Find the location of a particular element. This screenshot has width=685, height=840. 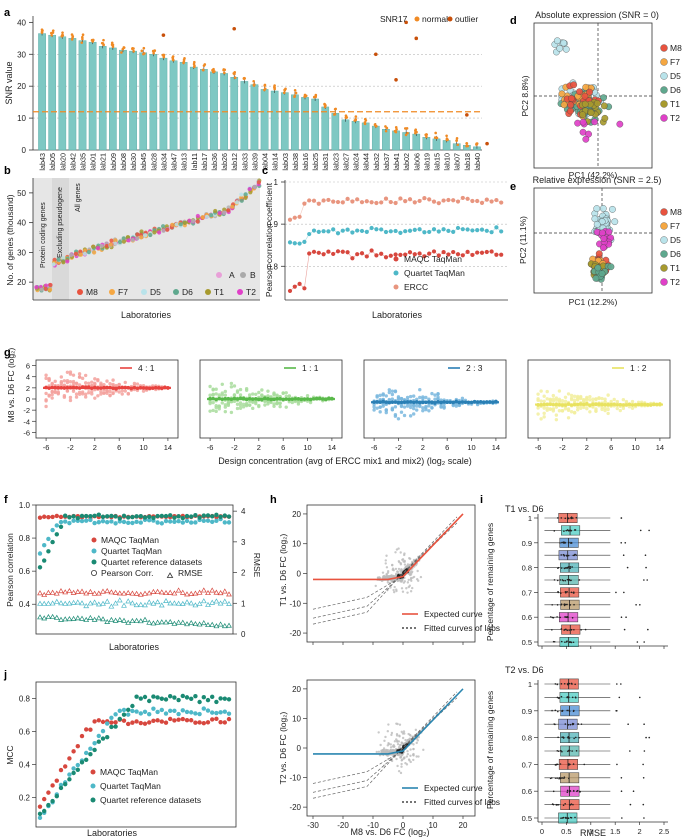

snr-lab-label: lab11 is located at coordinates (194, 161).